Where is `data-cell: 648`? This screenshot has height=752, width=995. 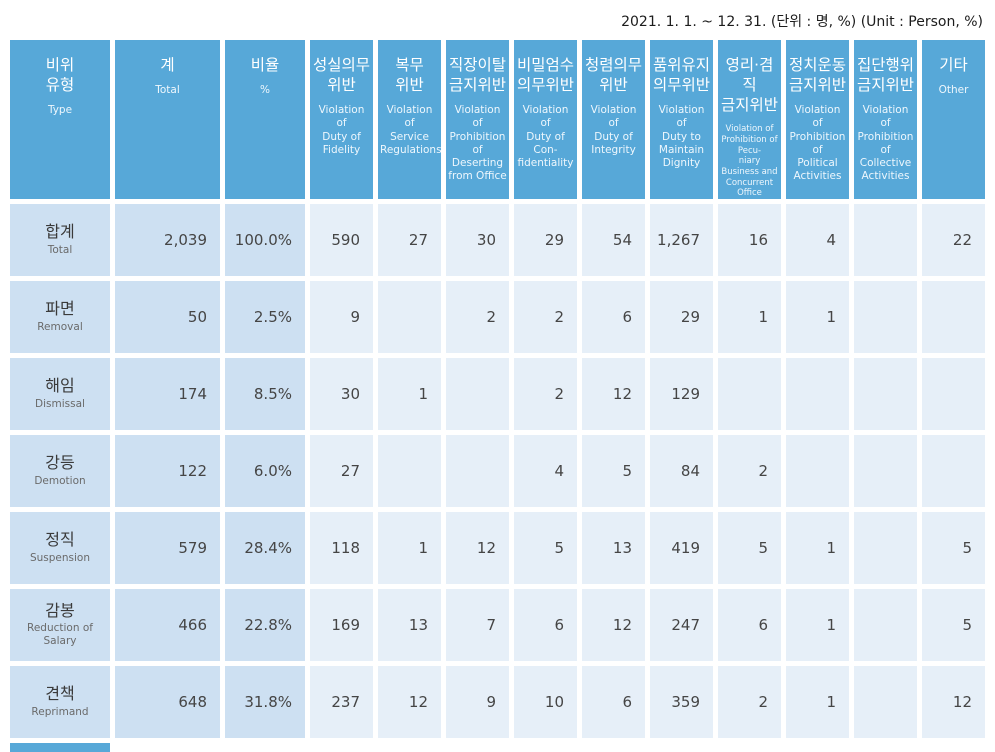 data-cell: 648 is located at coordinates (167, 701).